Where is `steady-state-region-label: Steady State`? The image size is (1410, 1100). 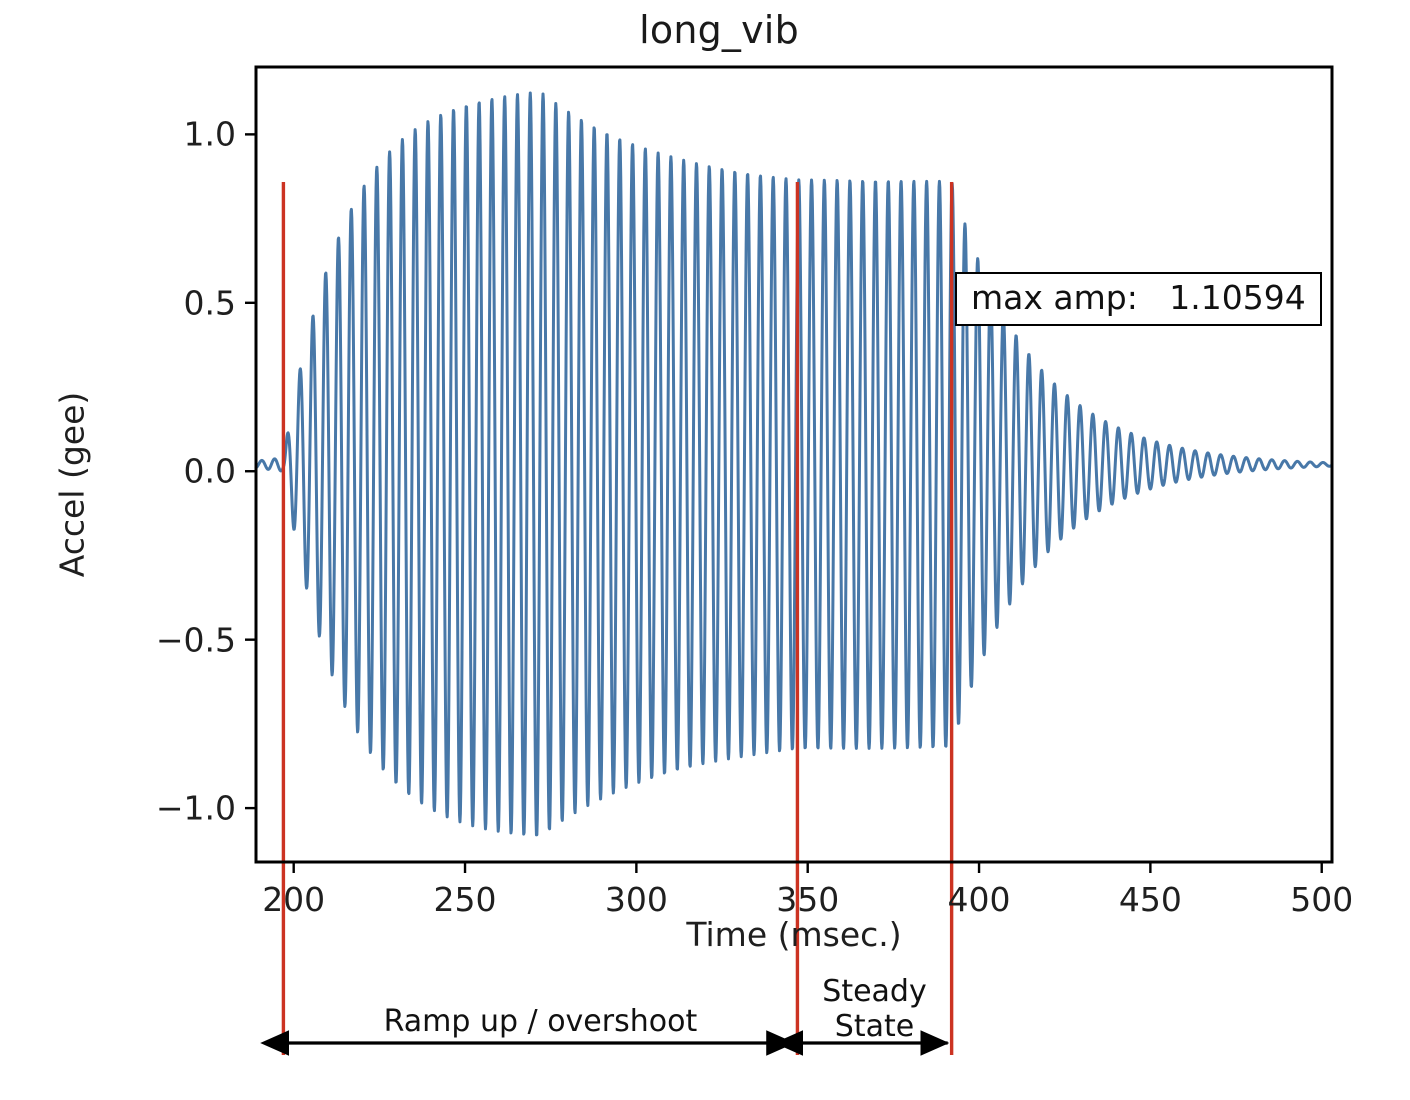
steady-state-region-label: Steady State is located at coordinates (874, 1009).